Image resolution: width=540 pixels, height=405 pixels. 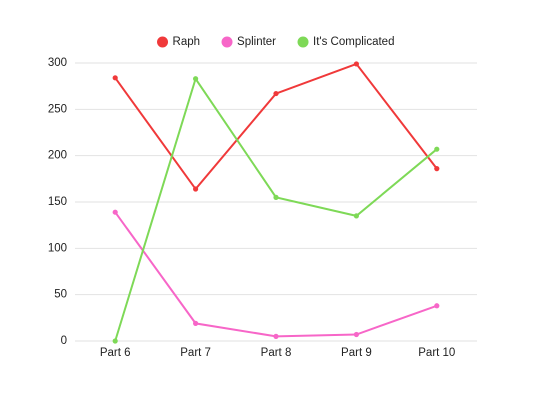 What do you see at coordinates (64, 341) in the screenshot?
I see `y-tick-label: 0` at bounding box center [64, 341].